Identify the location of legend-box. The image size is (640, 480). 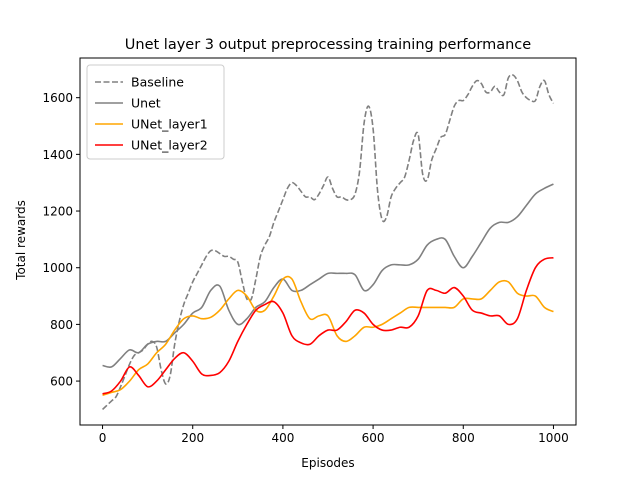
(155, 112).